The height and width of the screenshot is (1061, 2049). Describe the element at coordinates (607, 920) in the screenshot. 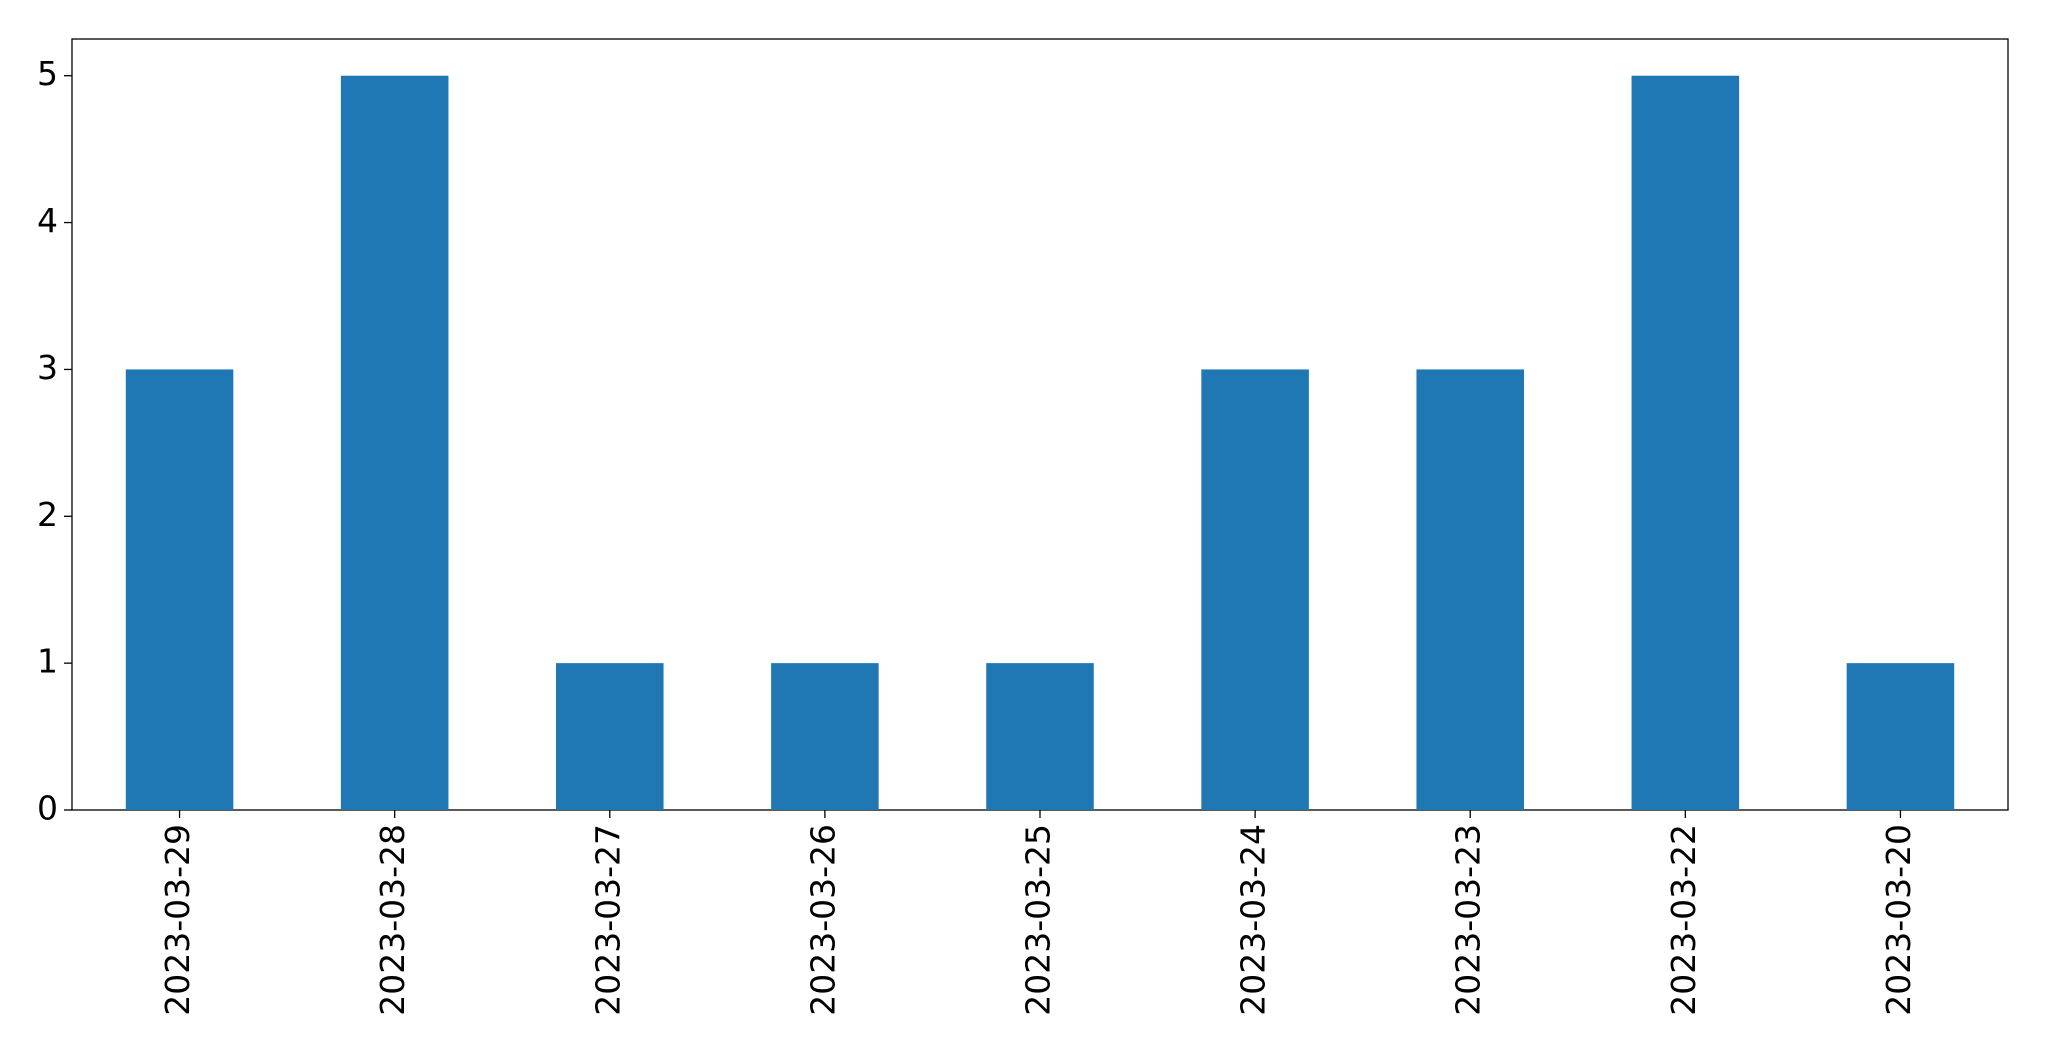

I see `x-tick-label: 2023-03-27` at that location.